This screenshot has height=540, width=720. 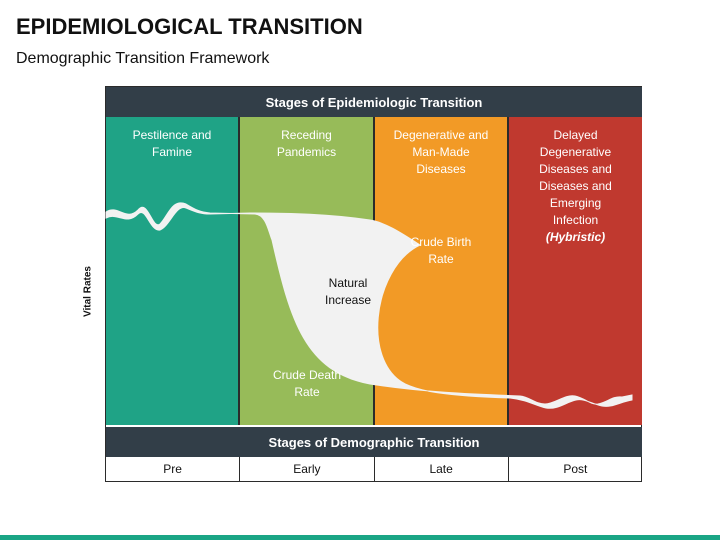 What do you see at coordinates (173, 469) in the screenshot?
I see `stage-pre: Pre` at bounding box center [173, 469].